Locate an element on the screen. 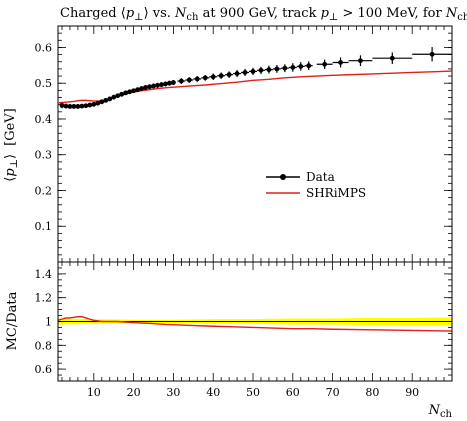  main-y-tick-label: 0.5 is located at coordinates (44, 83).